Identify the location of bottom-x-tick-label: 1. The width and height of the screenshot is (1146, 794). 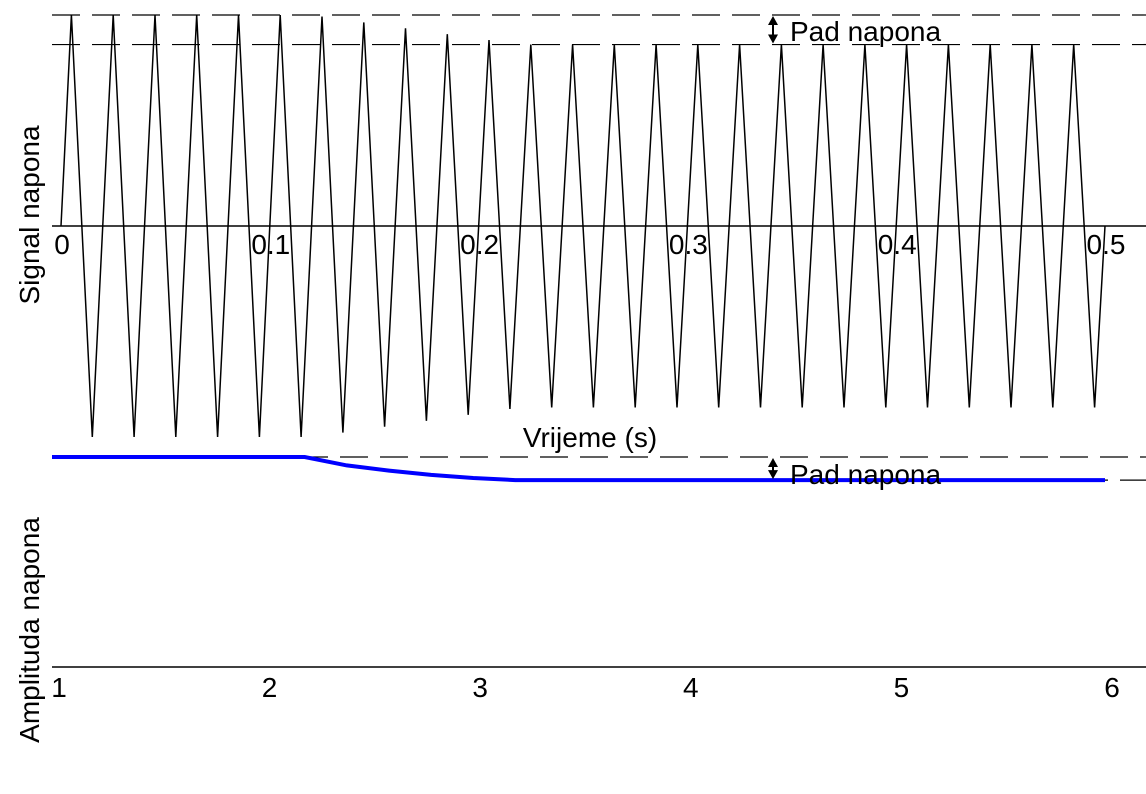
(59, 687).